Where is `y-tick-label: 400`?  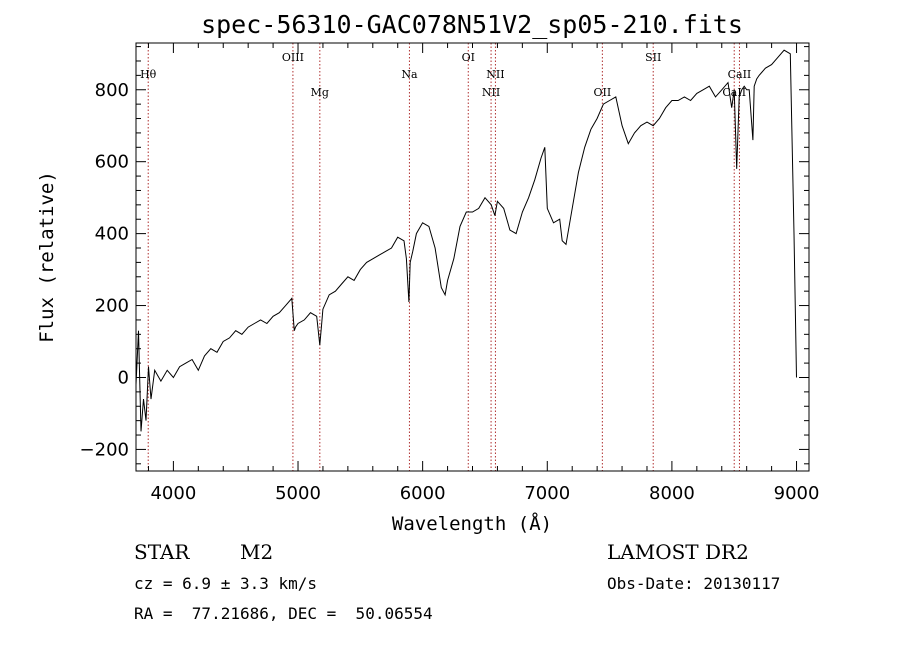 y-tick-label: 400 is located at coordinates (112, 234).